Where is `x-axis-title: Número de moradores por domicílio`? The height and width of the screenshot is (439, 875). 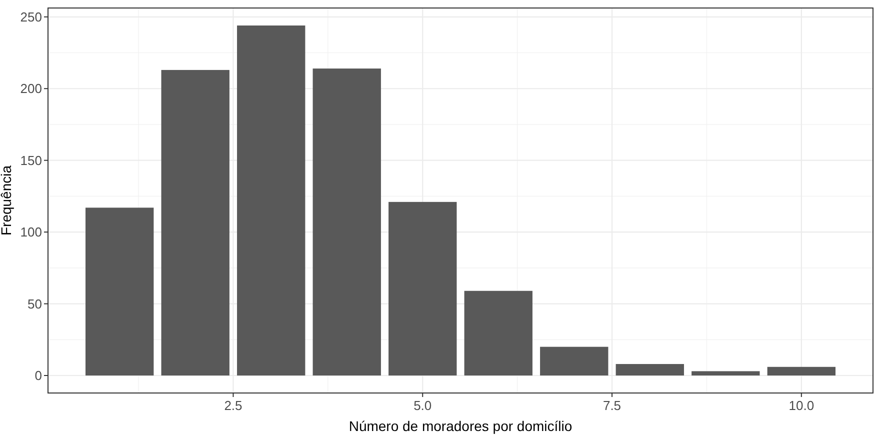 x-axis-title: Número de moradores por domicílio is located at coordinates (460, 426).